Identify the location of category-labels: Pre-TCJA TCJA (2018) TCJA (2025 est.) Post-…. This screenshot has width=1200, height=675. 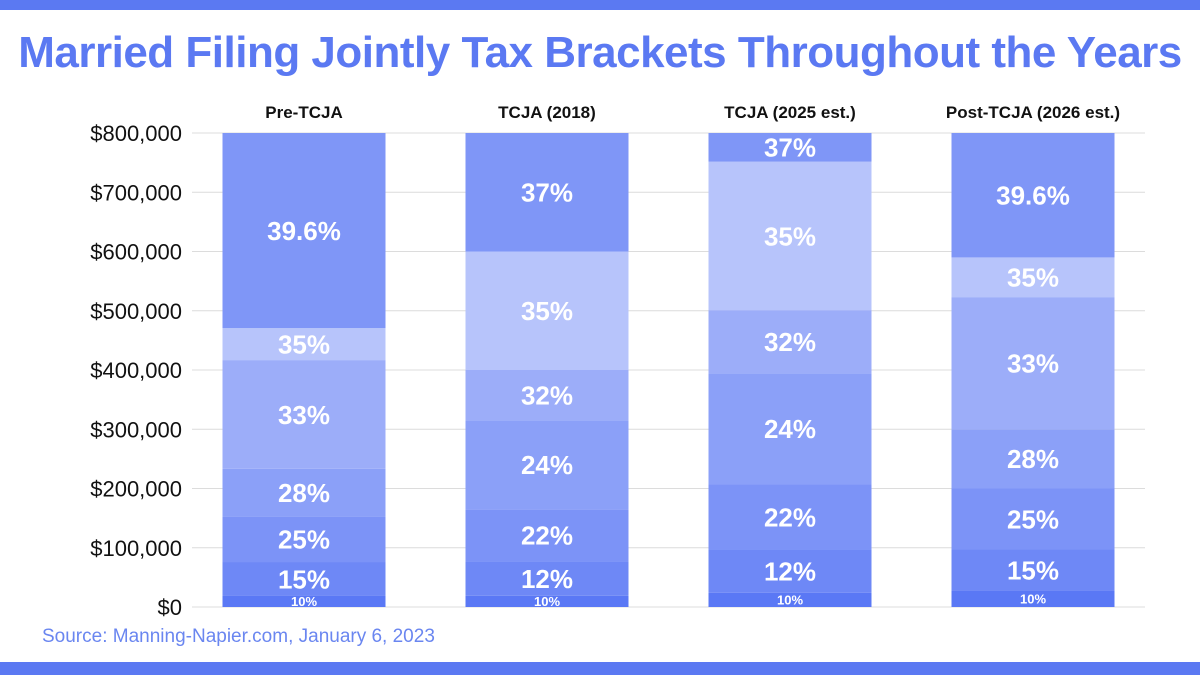
(692, 112).